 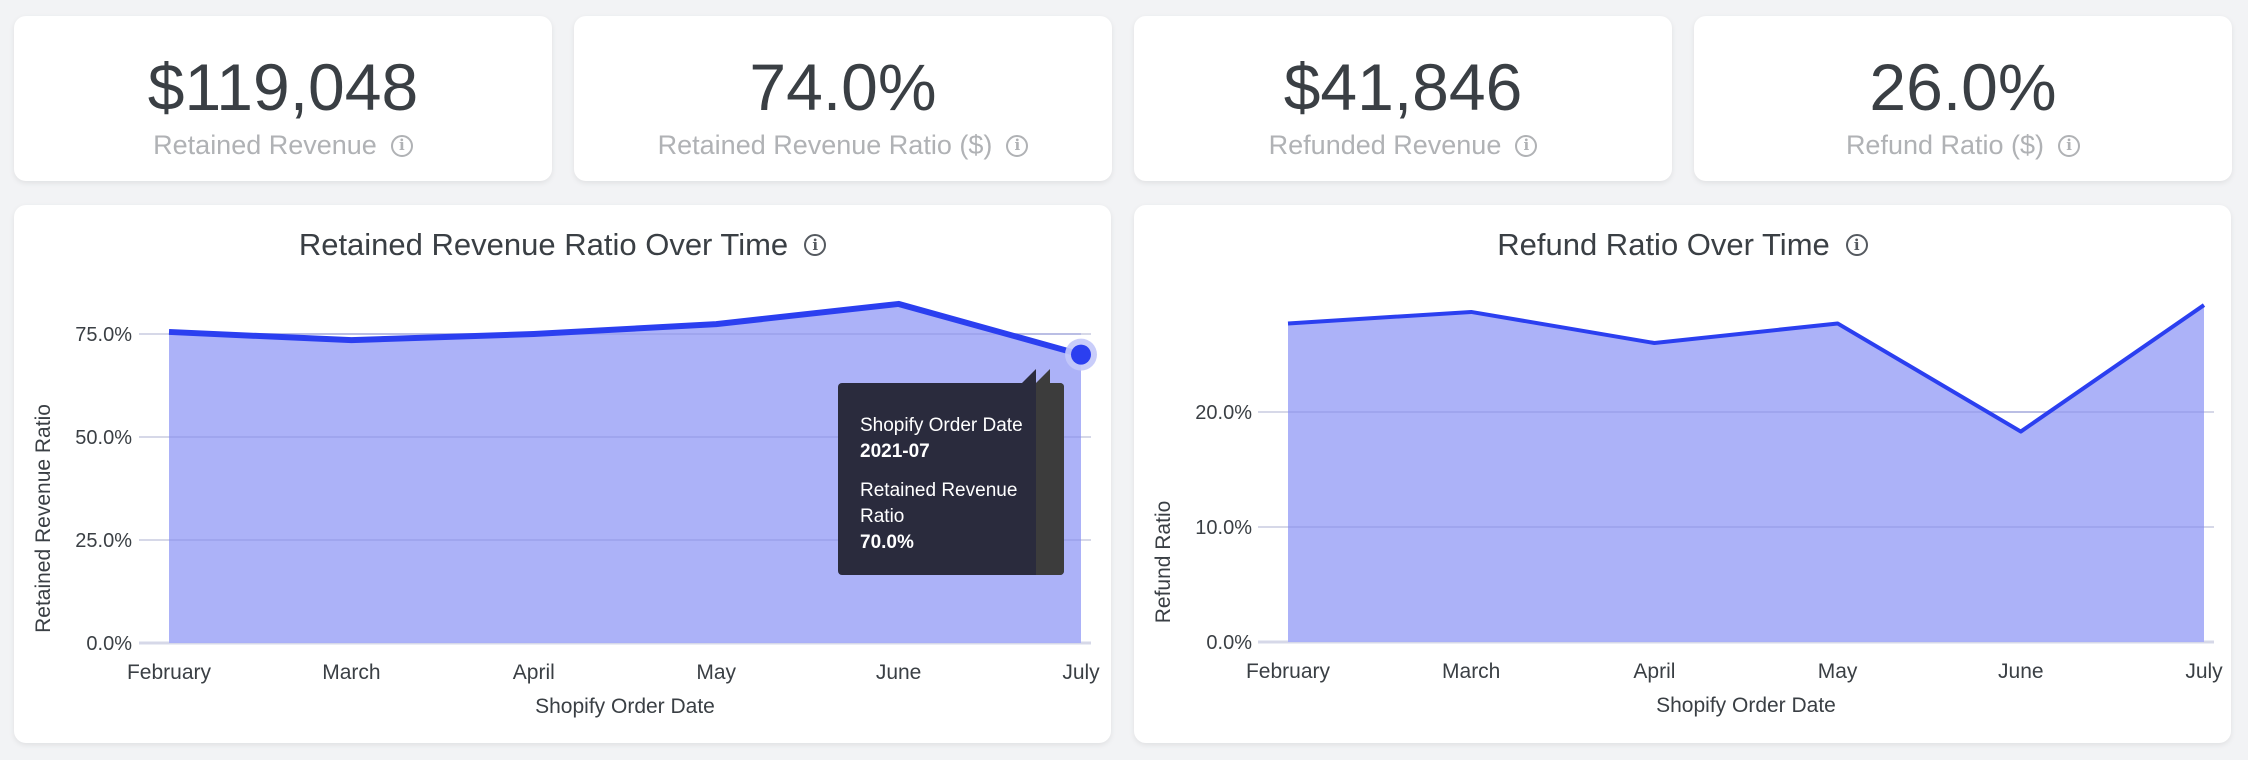 I want to click on tooltip-y: Retained Revenue Ratio 70.0%, so click(x=952, y=516).